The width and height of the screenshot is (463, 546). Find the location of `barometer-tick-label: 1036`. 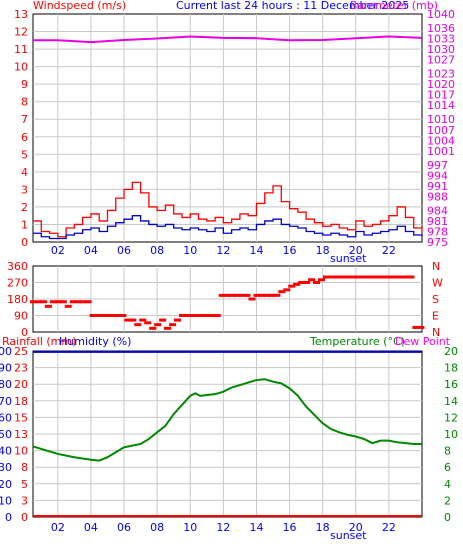

barometer-tick-label: 1036 is located at coordinates (441, 28).